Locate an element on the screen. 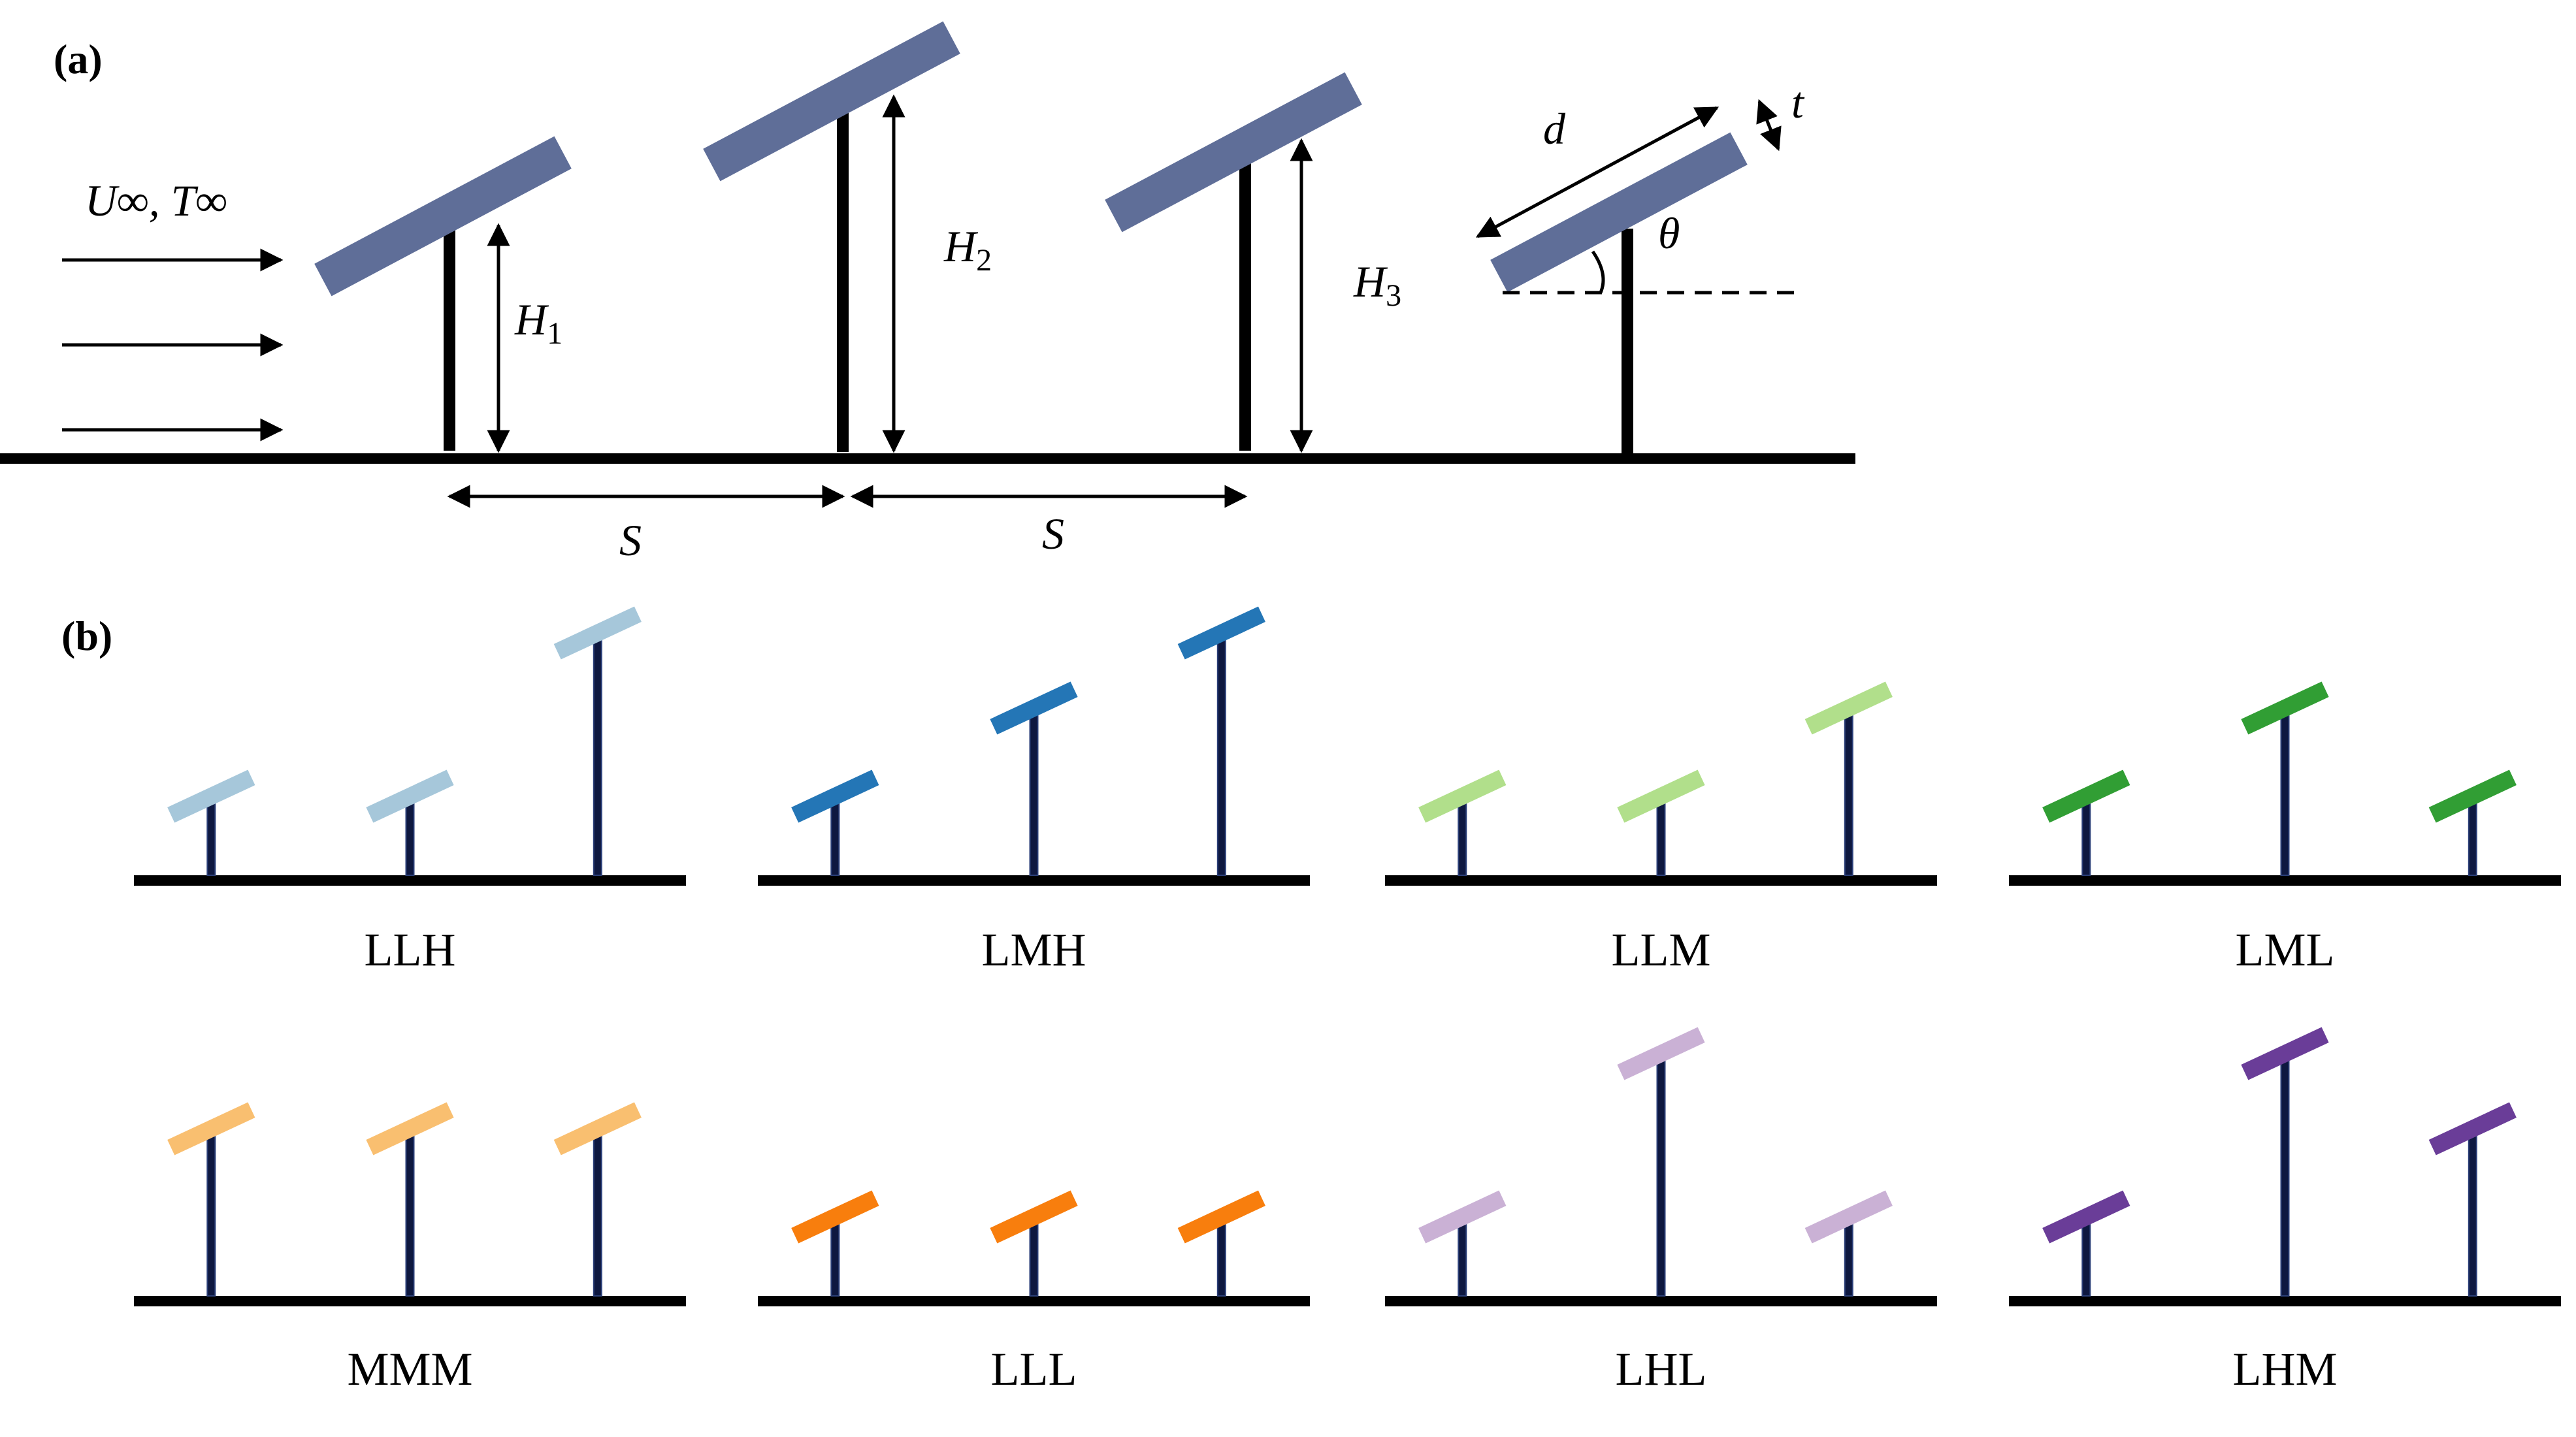 Image resolution: width=2576 pixels, height=1437 pixels. h1-subscript: 1 is located at coordinates (554, 334).